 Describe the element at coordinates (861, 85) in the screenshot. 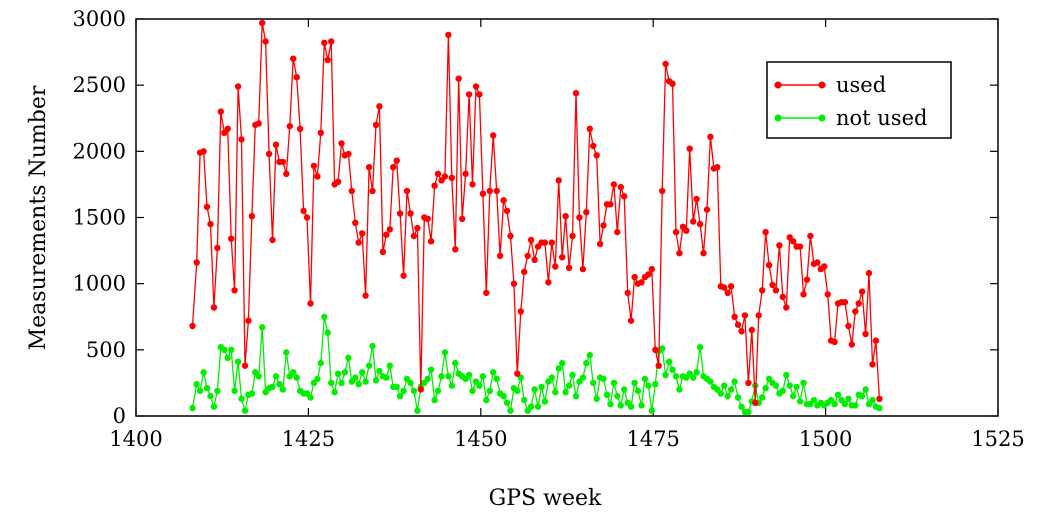

I see `legend-label-used: used` at that location.